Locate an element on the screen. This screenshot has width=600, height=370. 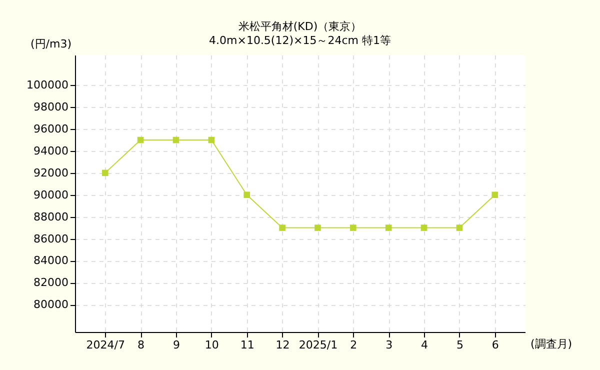
x-tick-label: 2025/1 is located at coordinates (318, 345).